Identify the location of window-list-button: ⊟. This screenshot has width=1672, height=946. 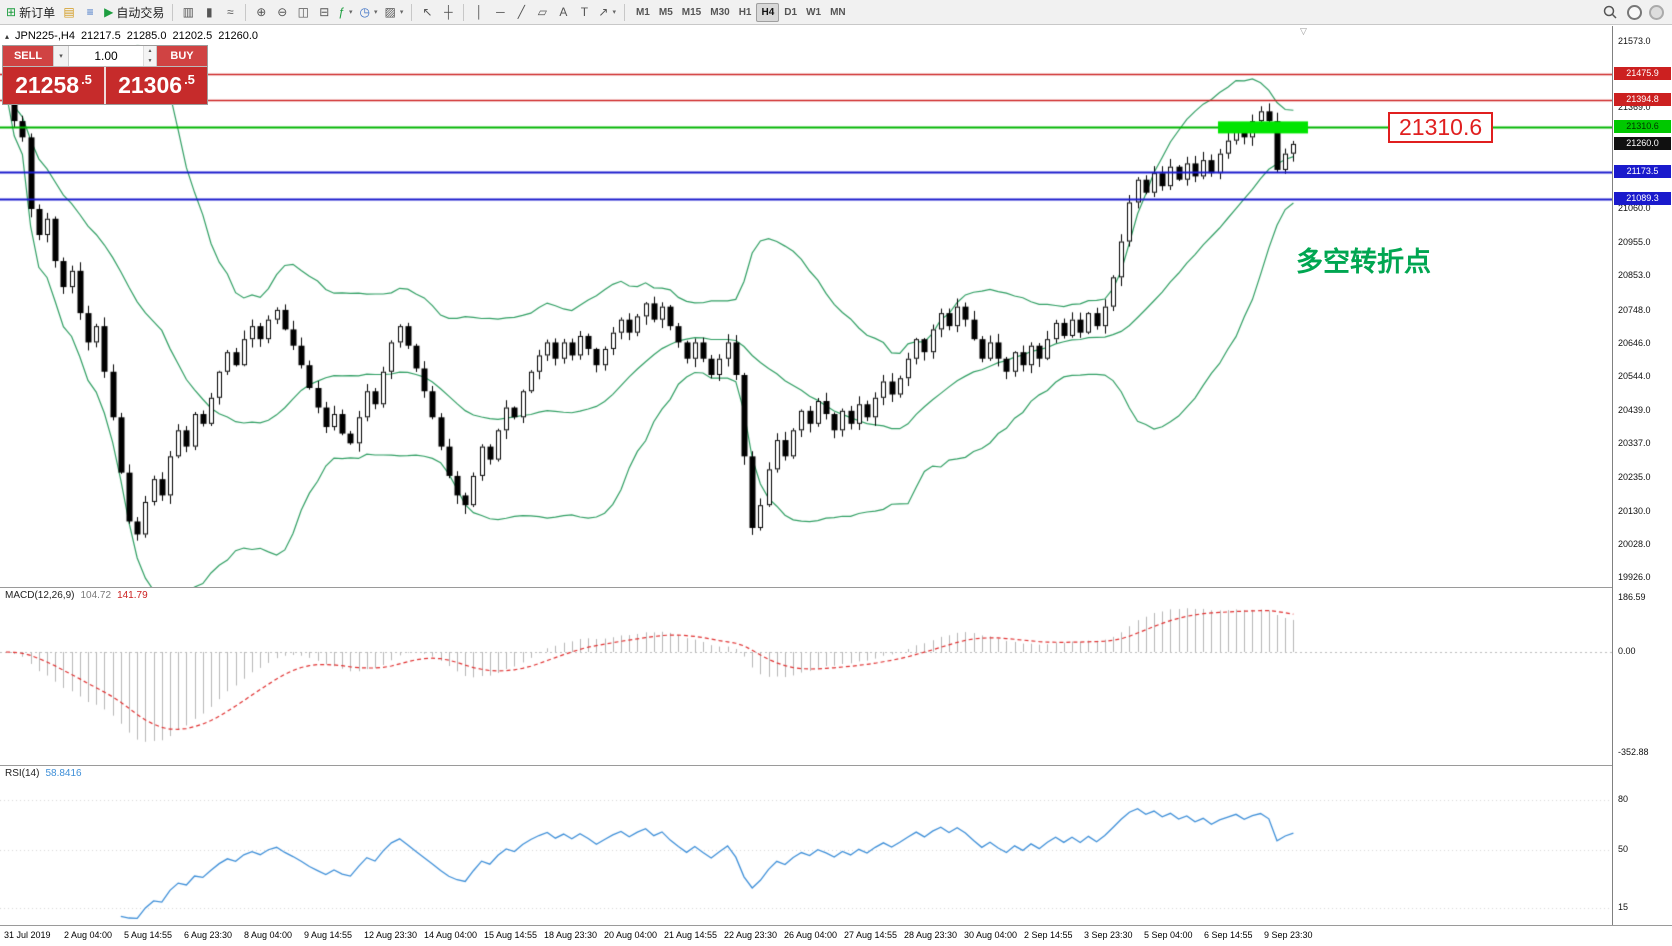
(324, 12).